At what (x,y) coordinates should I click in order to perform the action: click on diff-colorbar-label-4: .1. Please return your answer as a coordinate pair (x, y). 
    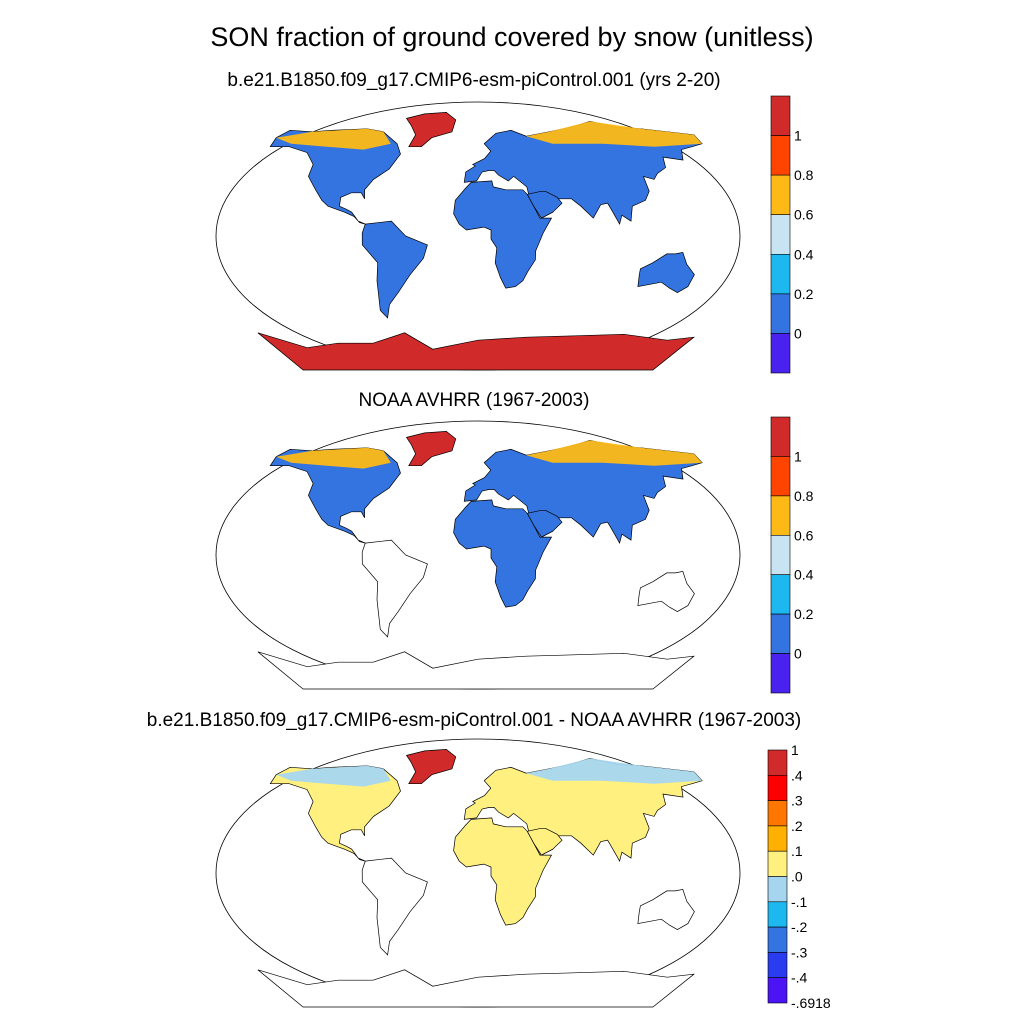
    Looking at the image, I should click on (797, 851).